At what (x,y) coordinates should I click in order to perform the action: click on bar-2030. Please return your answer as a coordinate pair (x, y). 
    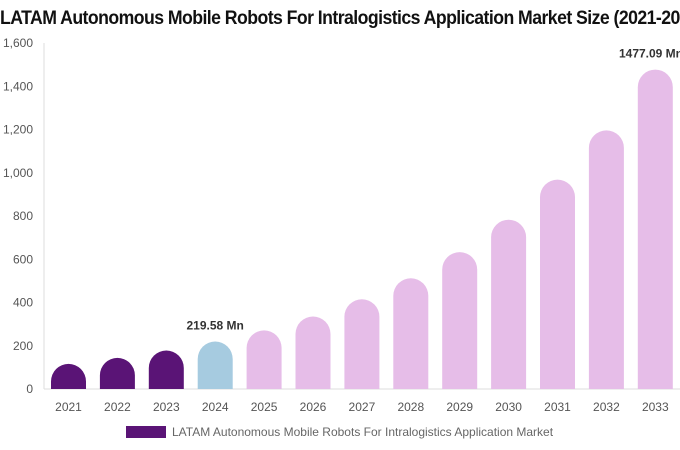
    Looking at the image, I should click on (509, 304).